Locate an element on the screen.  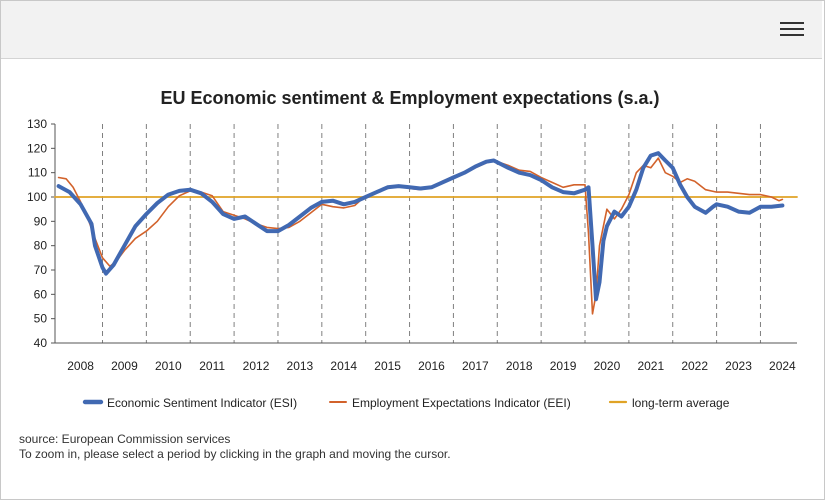
x-tick-label: 2021 is located at coordinates (650, 366).